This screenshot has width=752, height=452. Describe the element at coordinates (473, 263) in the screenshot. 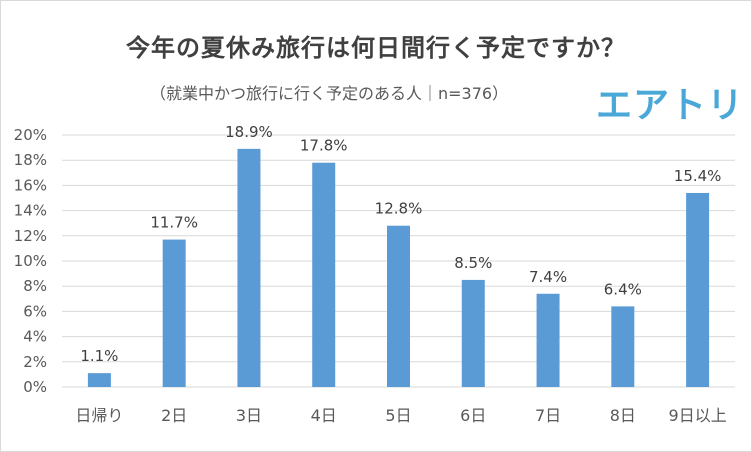

I see `data-label: 8.5%` at that location.